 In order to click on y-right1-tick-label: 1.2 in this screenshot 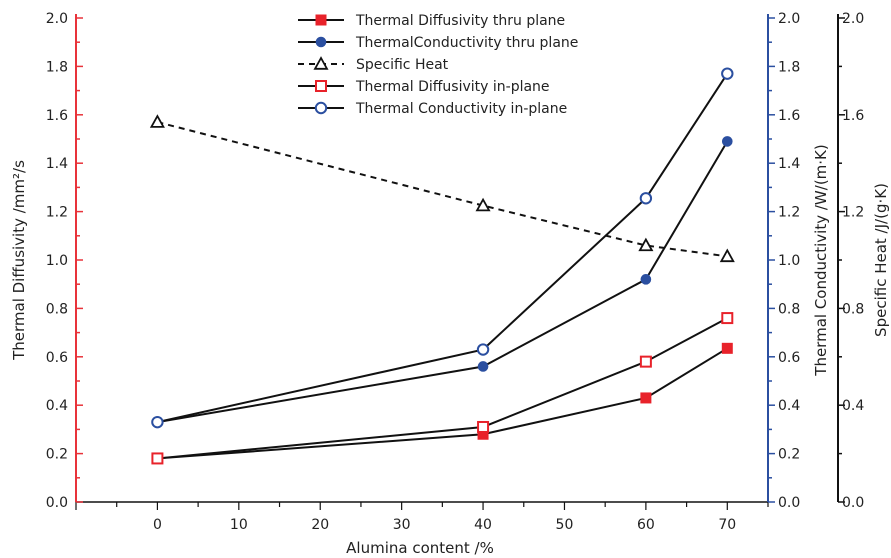, I will do `click(789, 213)`.